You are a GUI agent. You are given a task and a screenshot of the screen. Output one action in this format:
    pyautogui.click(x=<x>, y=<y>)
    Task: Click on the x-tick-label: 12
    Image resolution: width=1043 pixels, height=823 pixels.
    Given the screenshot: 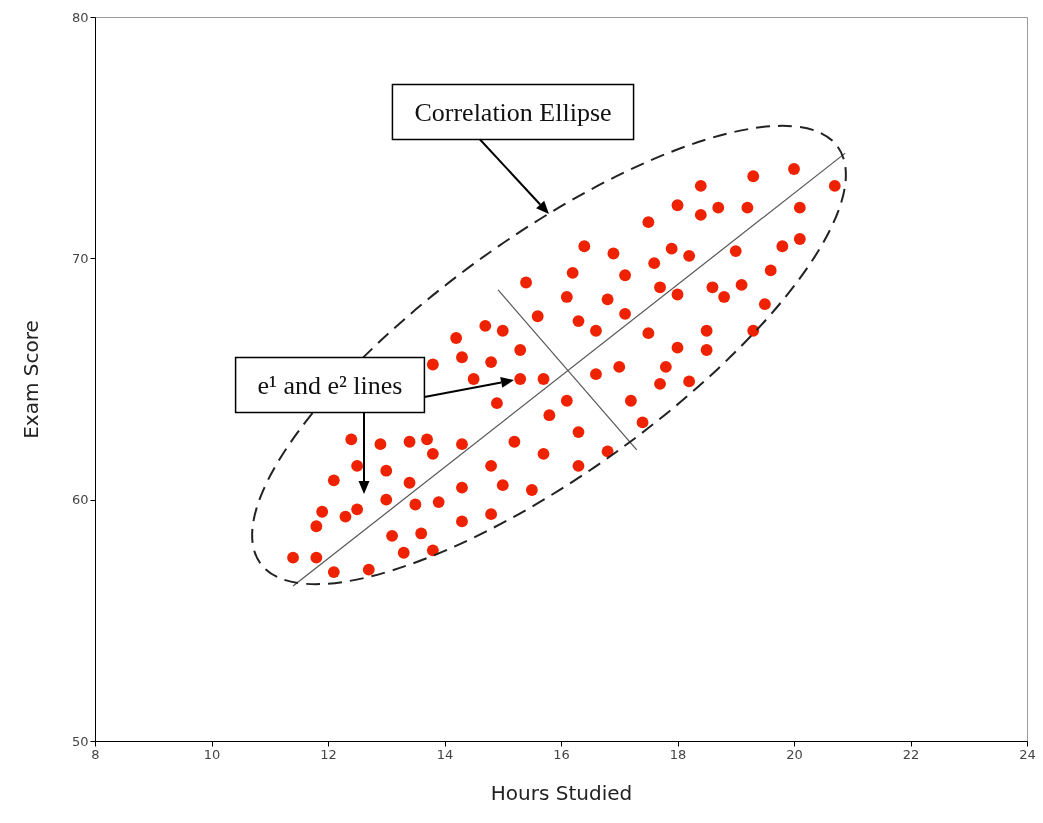 What is the action you would take?
    pyautogui.click(x=328, y=754)
    